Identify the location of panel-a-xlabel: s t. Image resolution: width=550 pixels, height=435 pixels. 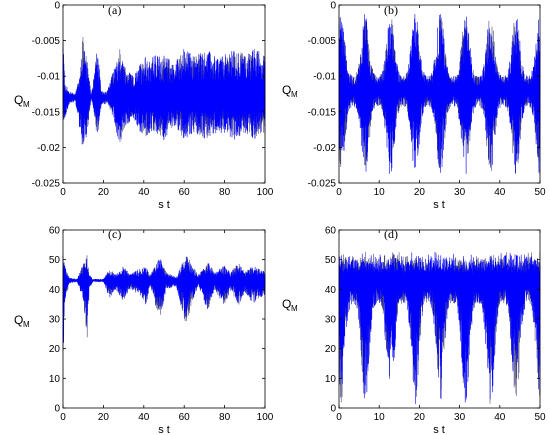
(164, 205).